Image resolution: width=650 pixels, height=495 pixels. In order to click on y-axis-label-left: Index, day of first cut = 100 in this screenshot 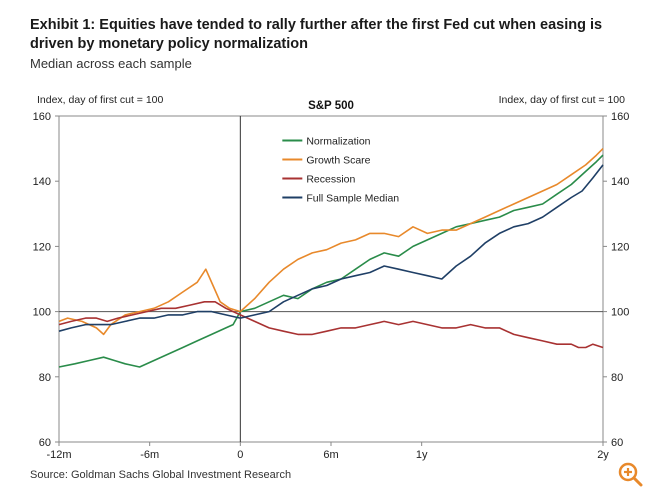, I will do `click(100, 100)`.